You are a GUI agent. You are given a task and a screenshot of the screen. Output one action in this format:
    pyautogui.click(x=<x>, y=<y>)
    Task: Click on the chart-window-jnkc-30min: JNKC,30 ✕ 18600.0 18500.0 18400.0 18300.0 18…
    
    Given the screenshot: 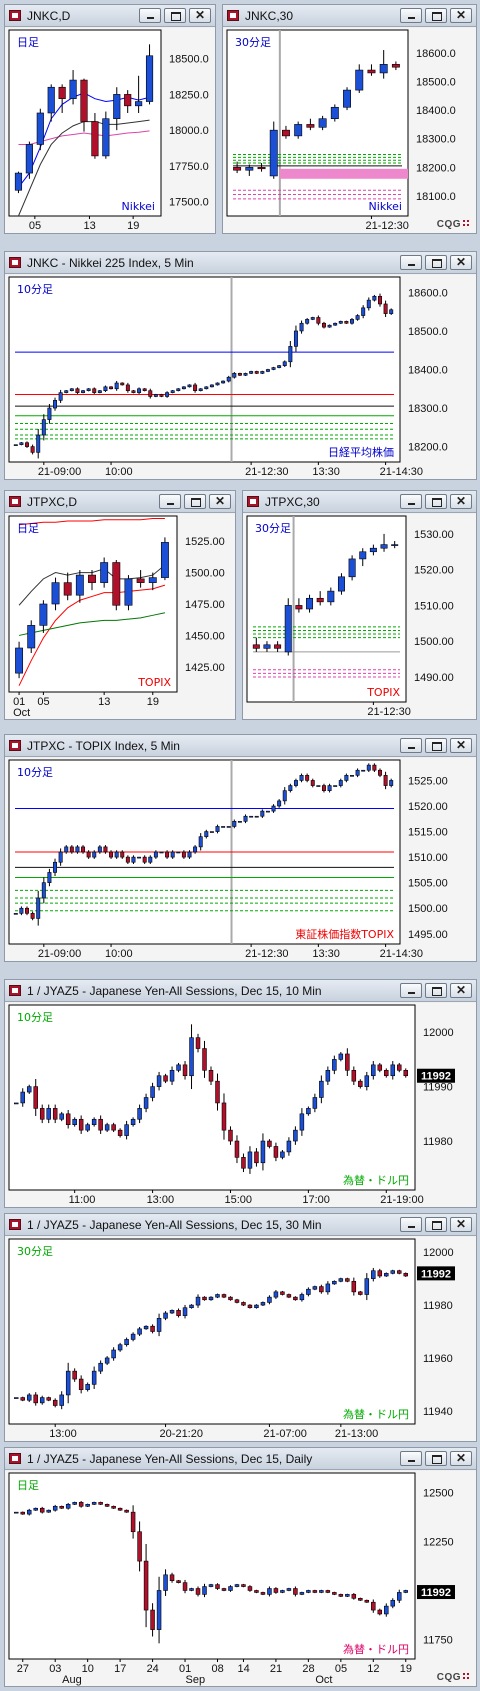 What is the action you would take?
    pyautogui.click(x=349, y=119)
    